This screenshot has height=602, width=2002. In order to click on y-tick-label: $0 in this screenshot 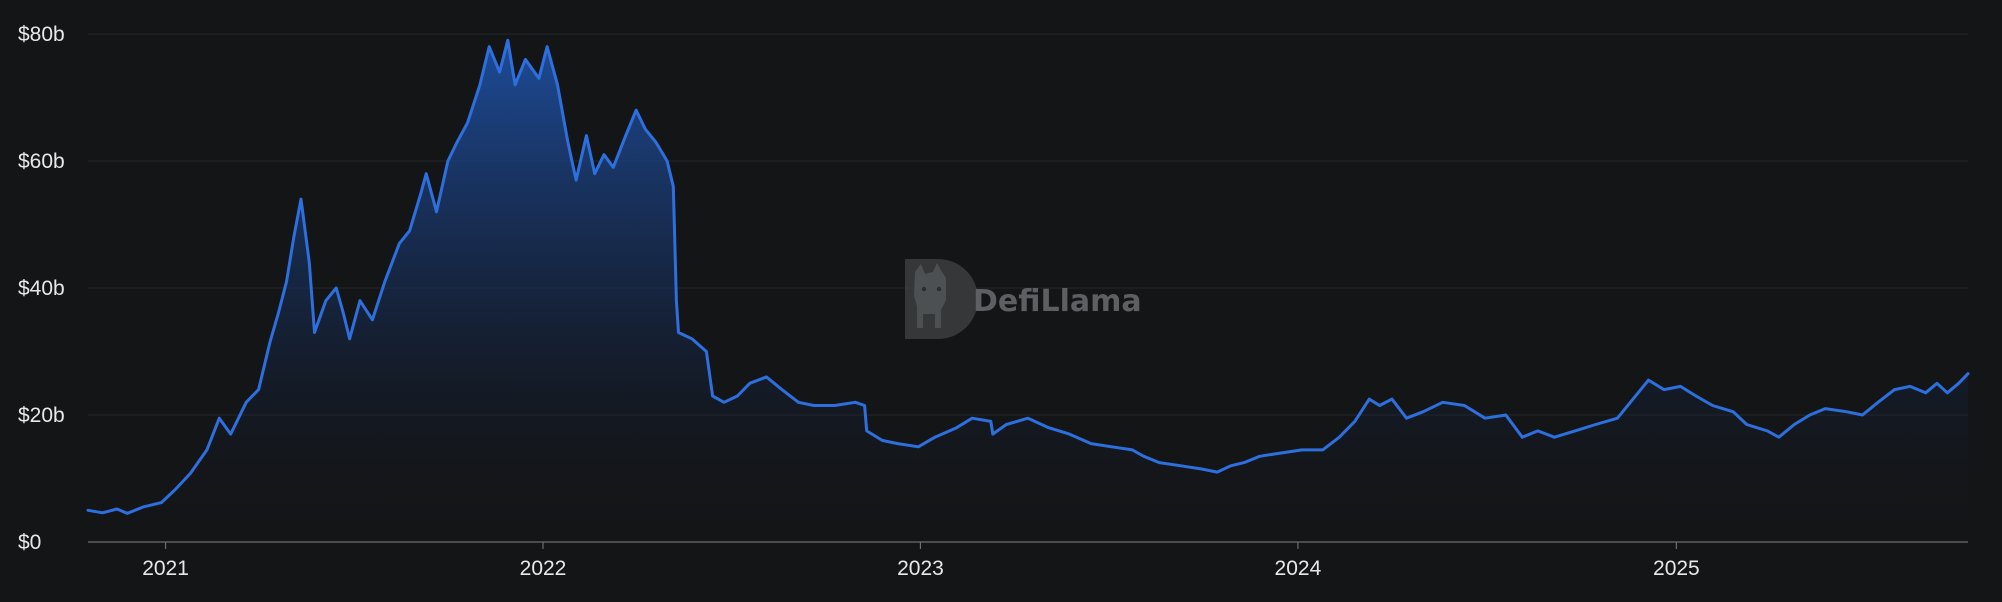, I will do `click(29, 542)`.